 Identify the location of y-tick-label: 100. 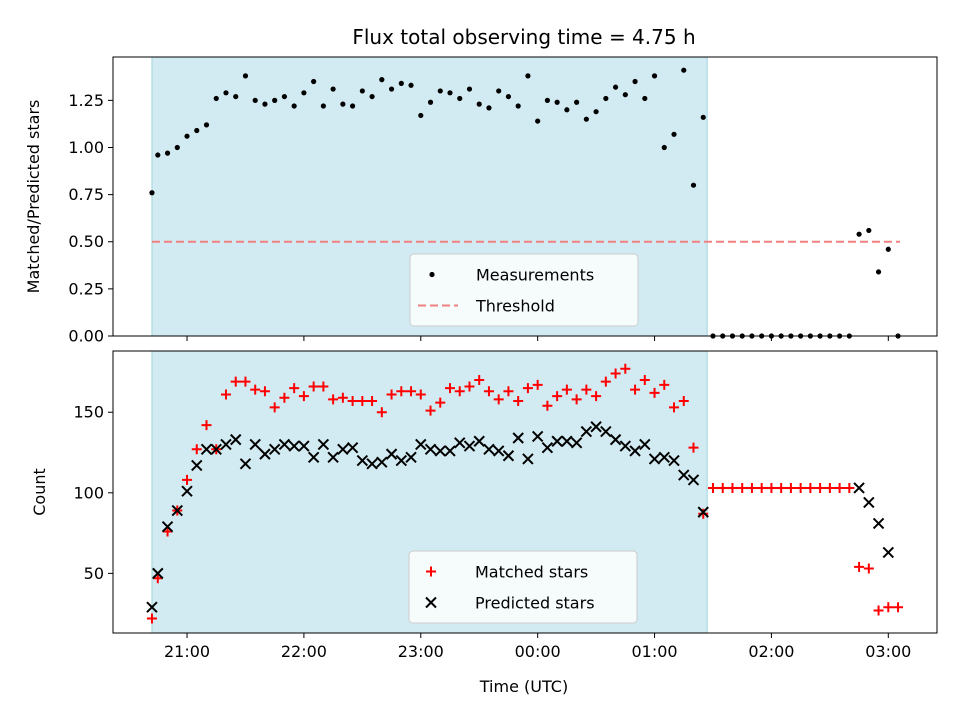
(88, 492).